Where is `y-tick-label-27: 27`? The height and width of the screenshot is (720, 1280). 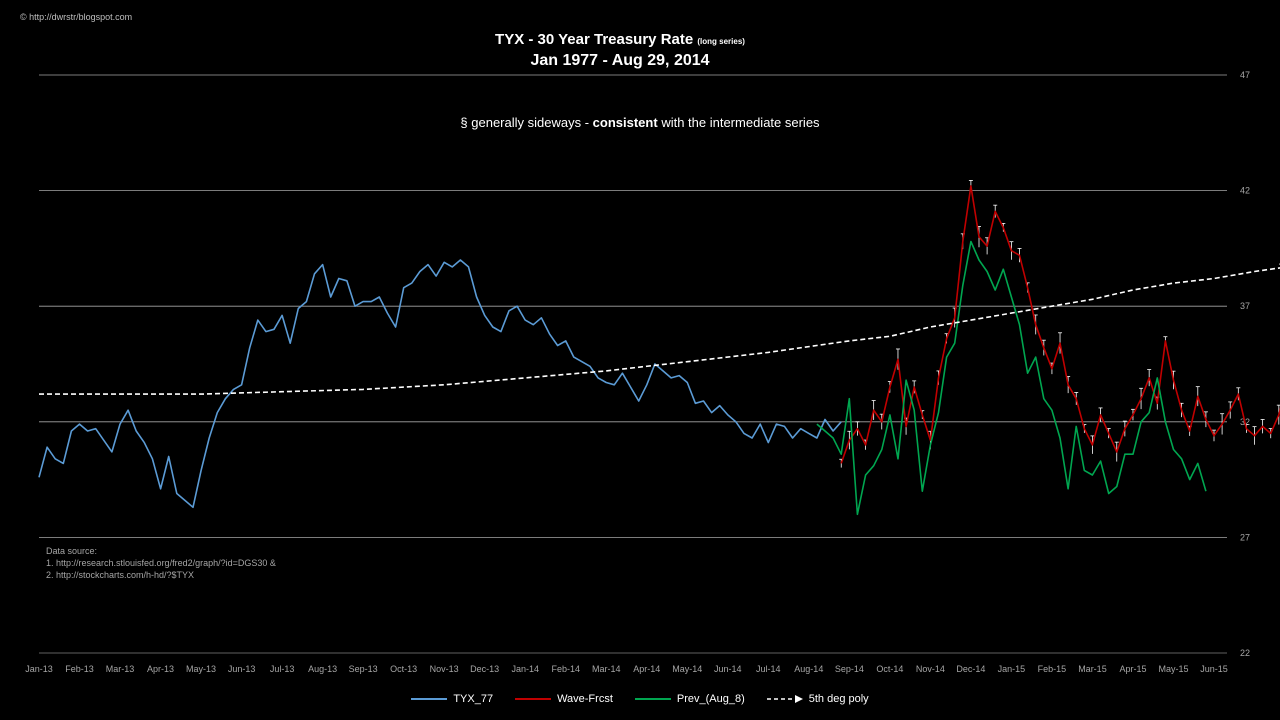 y-tick-label-27: 27 is located at coordinates (1245, 537).